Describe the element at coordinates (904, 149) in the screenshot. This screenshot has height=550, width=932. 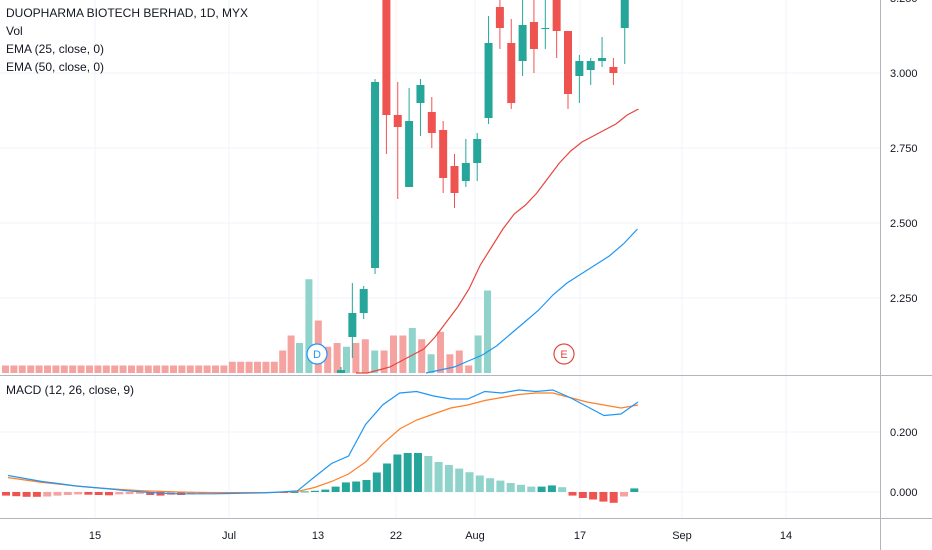
I see `price-tick-label: 2.750` at that location.